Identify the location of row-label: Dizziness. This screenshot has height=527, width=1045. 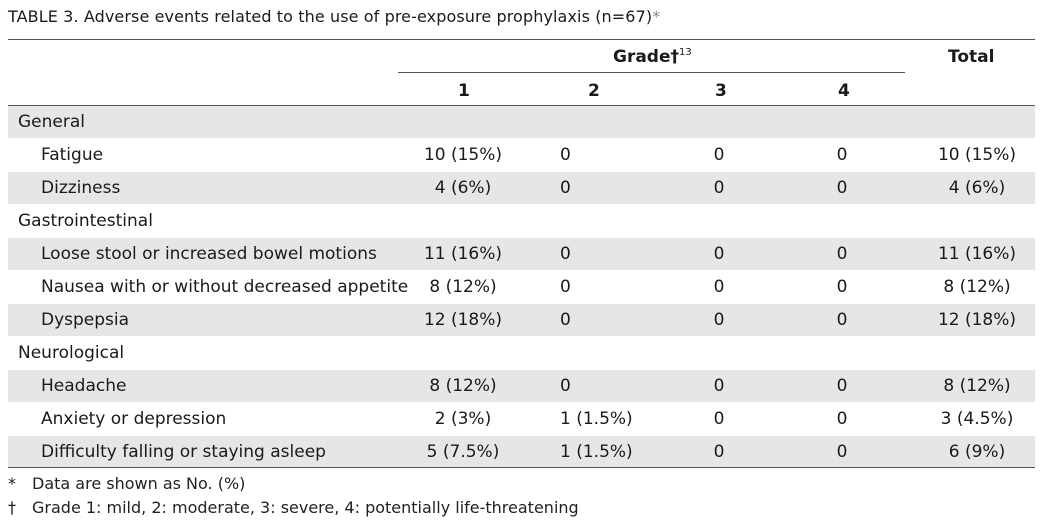
(81, 188).